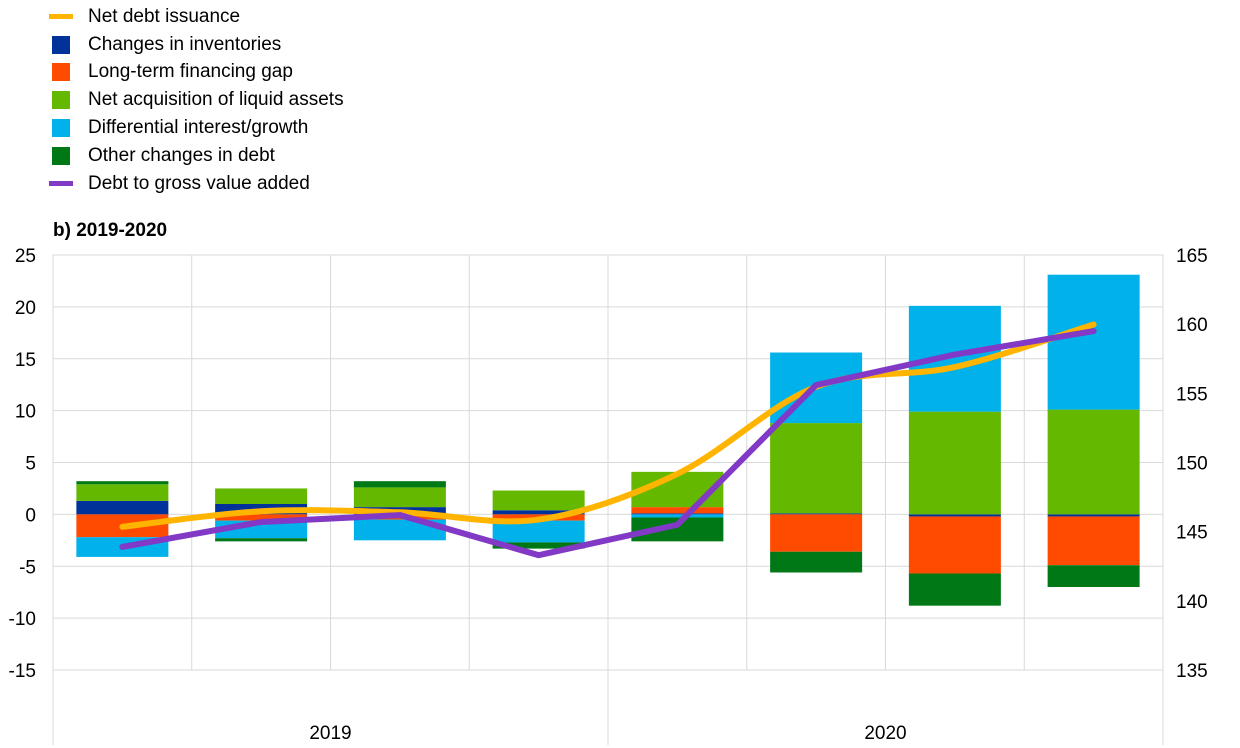 The image size is (1240, 748). I want to click on y-tick-label-left: -15, so click(22, 671).